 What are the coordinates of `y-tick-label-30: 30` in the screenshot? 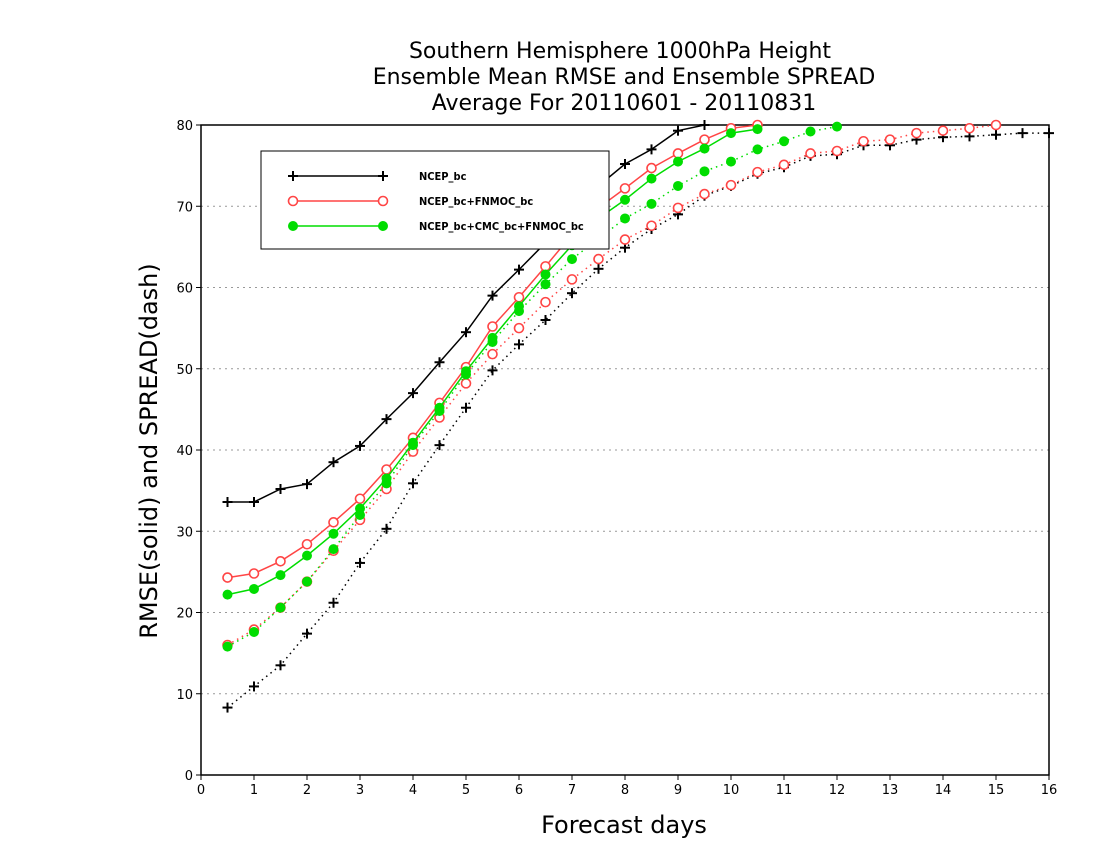 It's located at (184, 532).